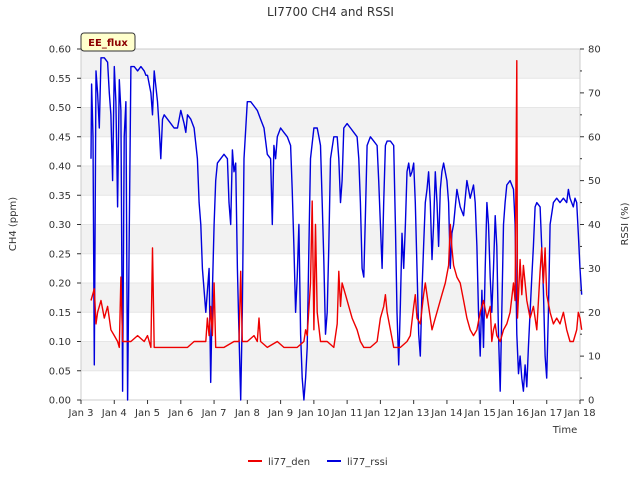 The image size is (640, 480). What do you see at coordinates (289, 462) in the screenshot?
I see `legend-label-li77_den: li77_den` at bounding box center [289, 462].